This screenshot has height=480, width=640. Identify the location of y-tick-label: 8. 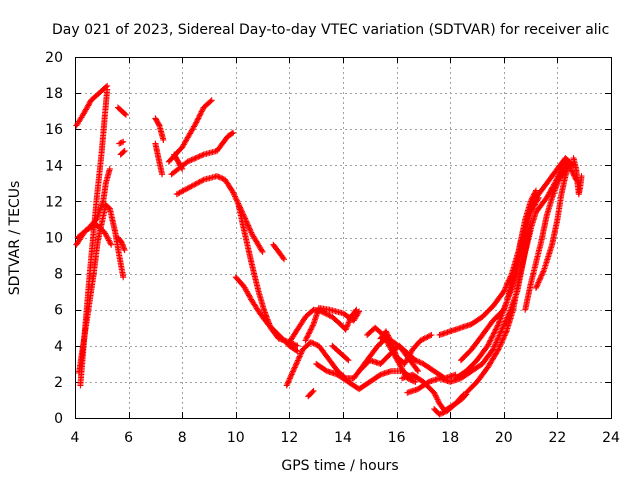
(58, 275).